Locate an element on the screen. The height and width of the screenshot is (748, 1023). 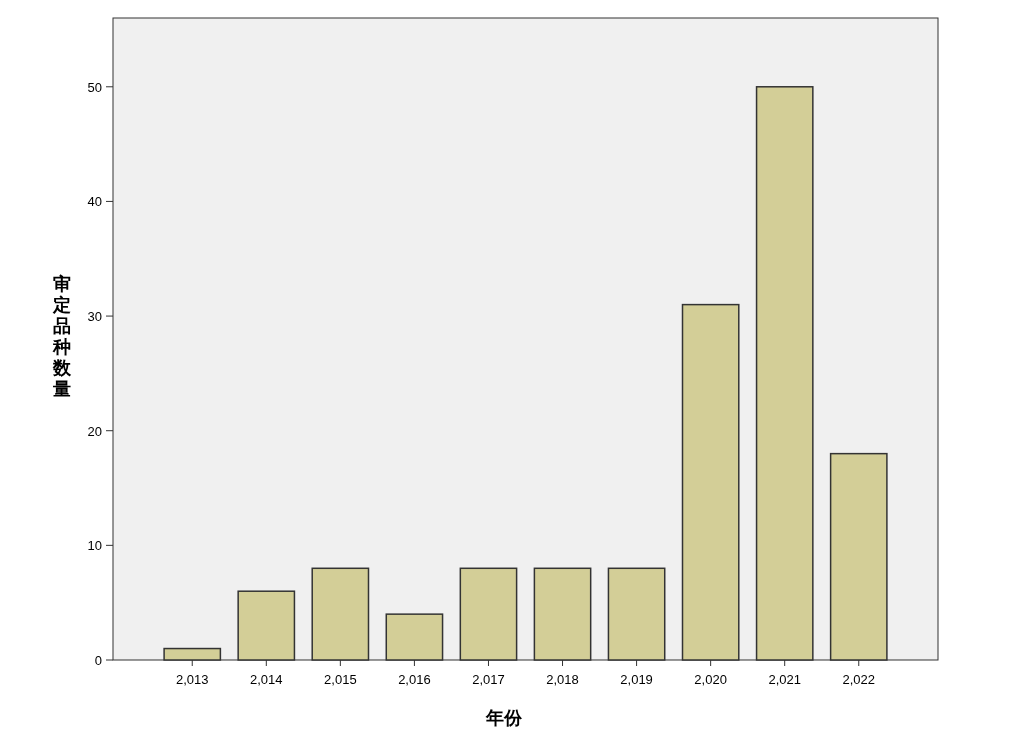
x-tick-label: 2,020 is located at coordinates (710, 679).